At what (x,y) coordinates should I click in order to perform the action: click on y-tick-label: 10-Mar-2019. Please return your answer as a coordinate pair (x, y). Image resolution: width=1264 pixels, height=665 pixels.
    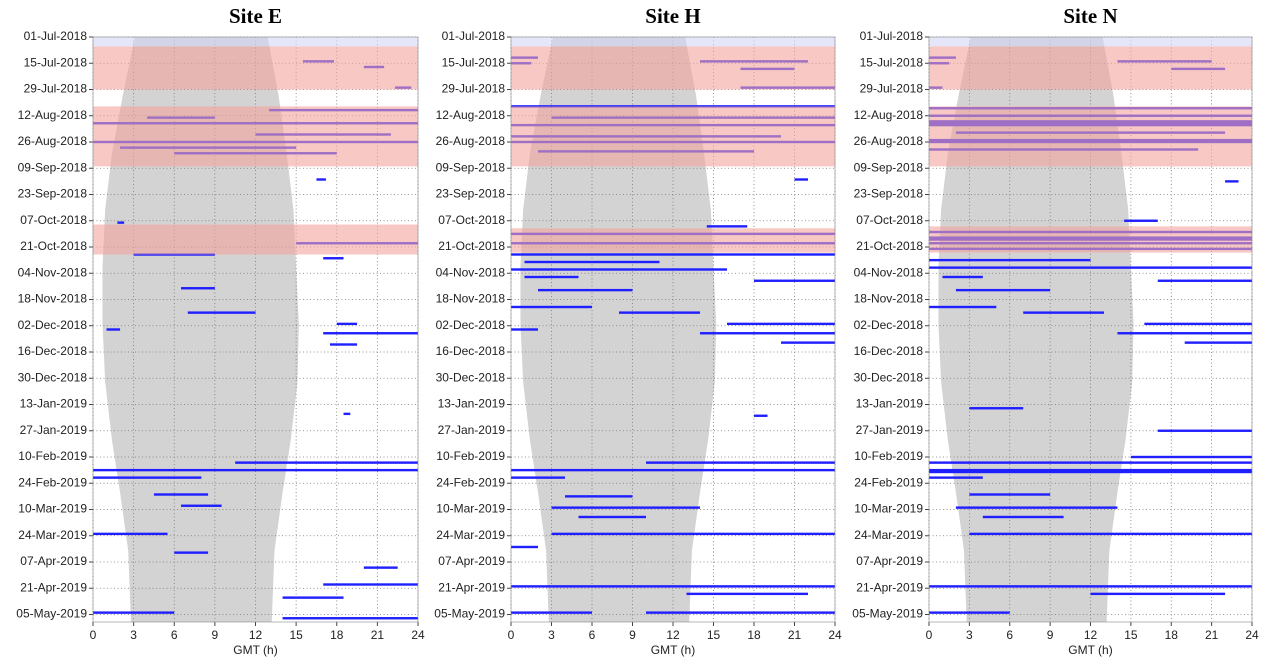
    Looking at the image, I should click on (52, 509).